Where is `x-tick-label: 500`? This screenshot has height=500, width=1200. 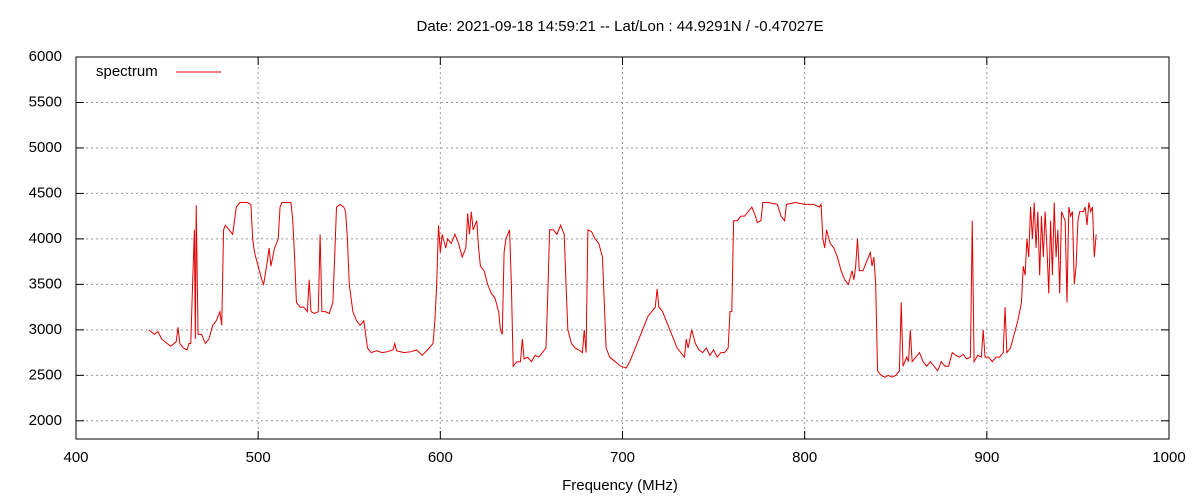 x-tick-label: 500 is located at coordinates (258, 457).